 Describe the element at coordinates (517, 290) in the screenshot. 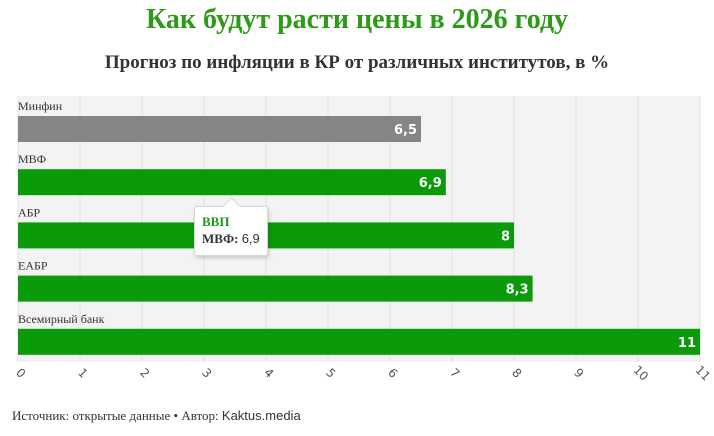

I see `data-label: 8,3` at that location.